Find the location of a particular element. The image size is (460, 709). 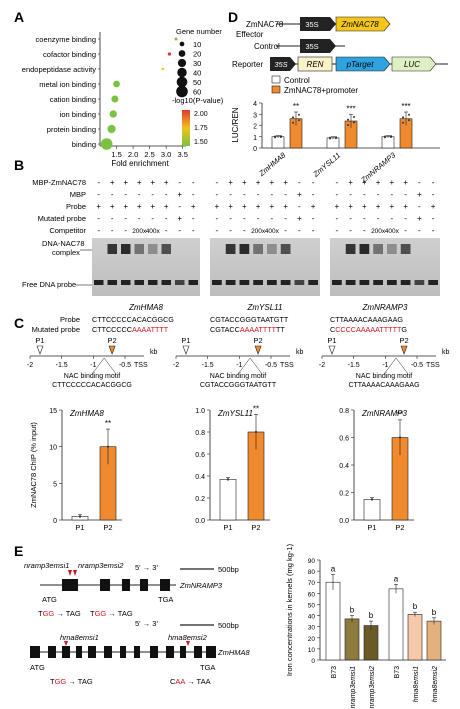

c-p1-label: P1 is located at coordinates (39, 340).